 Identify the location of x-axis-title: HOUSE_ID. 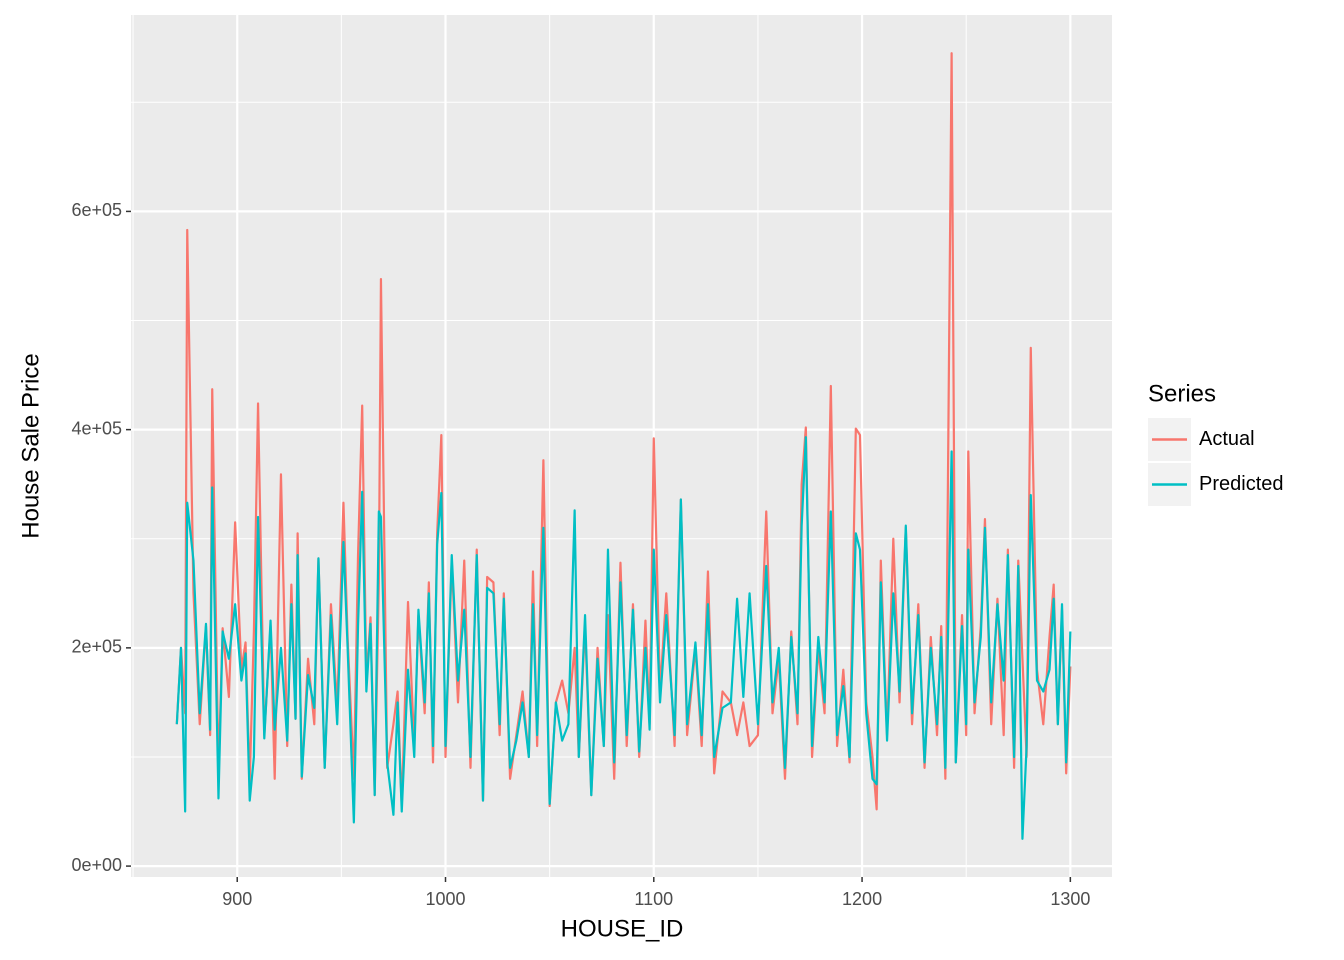
(622, 928).